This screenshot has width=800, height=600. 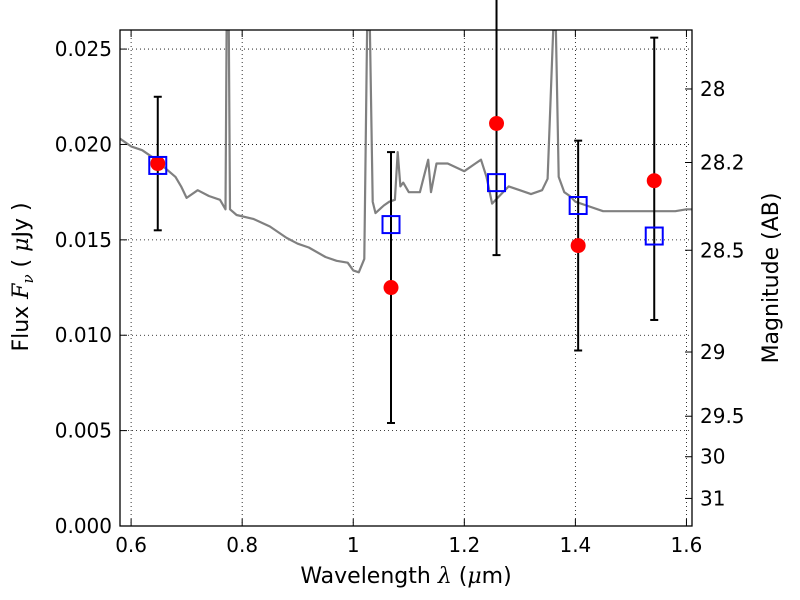 What do you see at coordinates (575, 545) in the screenshot?
I see `x-tick-label: 1.4` at bounding box center [575, 545].